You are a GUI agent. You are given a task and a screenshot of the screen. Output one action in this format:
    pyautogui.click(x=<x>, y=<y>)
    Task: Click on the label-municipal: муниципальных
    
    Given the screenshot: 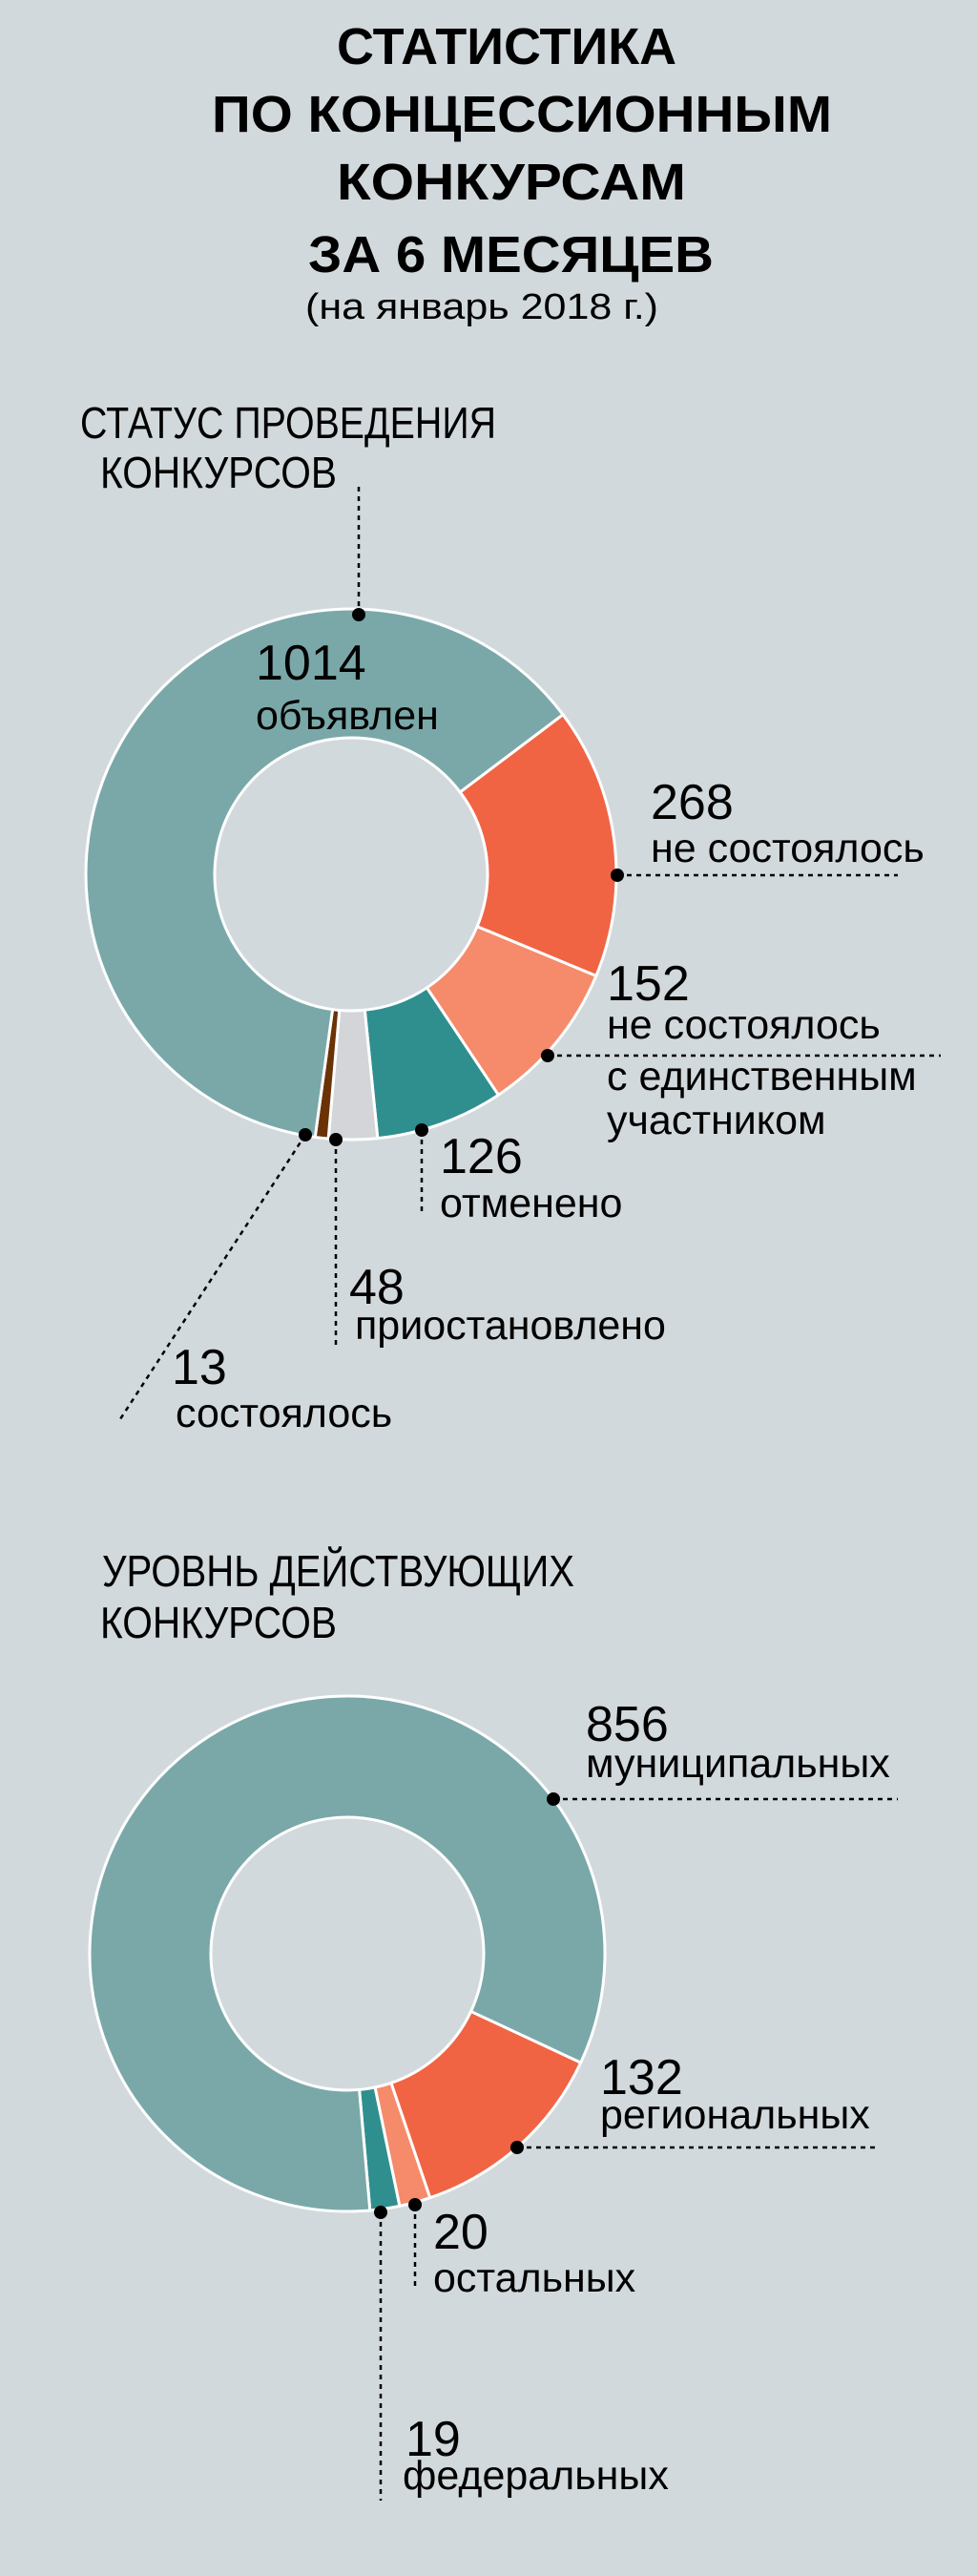 What is the action you would take?
    pyautogui.click(x=738, y=1764)
    